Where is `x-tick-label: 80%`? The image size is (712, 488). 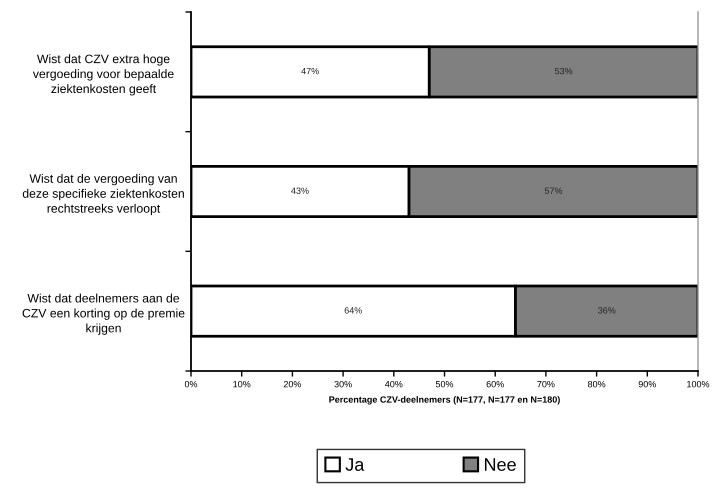 x-tick-label: 80% is located at coordinates (597, 384).